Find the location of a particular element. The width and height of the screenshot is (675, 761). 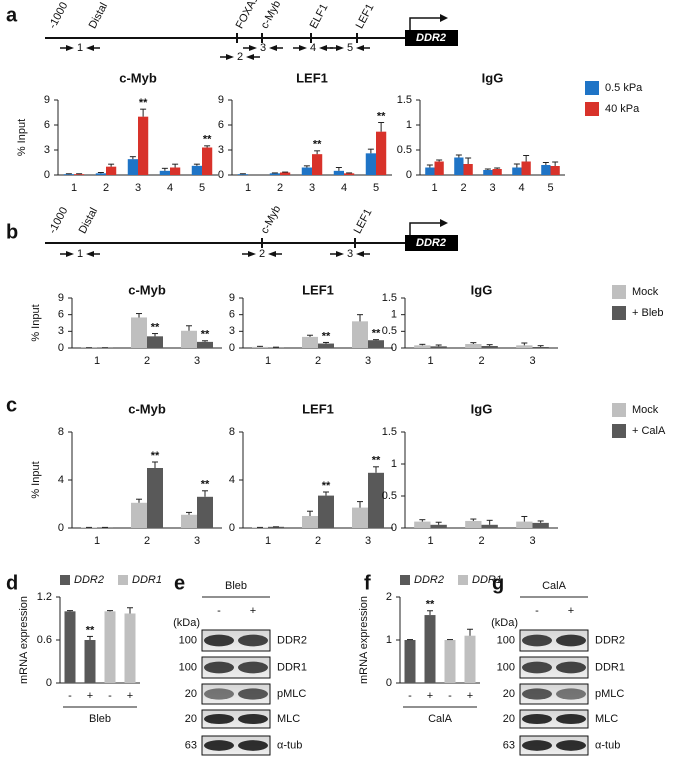

gene-box is located at coordinates (431, 38).